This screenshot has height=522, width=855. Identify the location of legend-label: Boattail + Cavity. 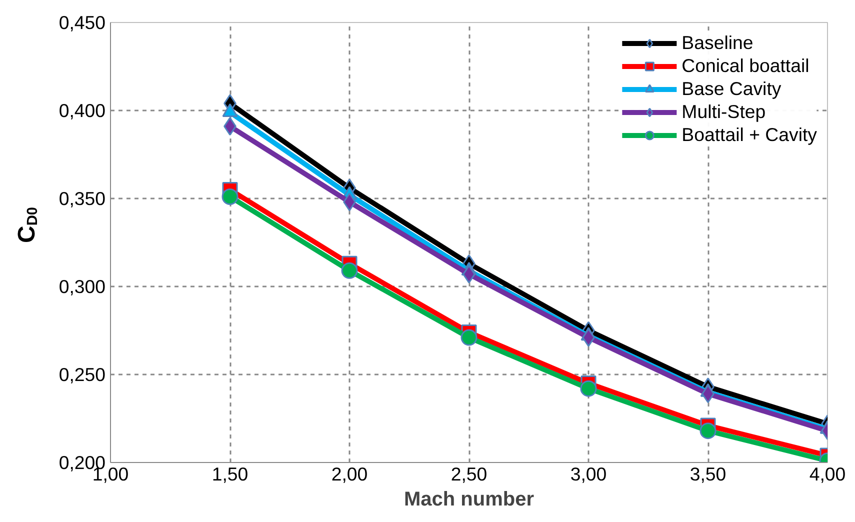
(749, 135).